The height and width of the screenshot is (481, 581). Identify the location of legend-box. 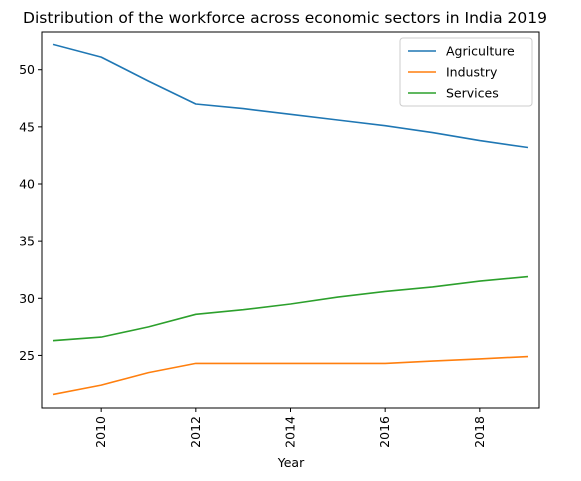
(466, 72).